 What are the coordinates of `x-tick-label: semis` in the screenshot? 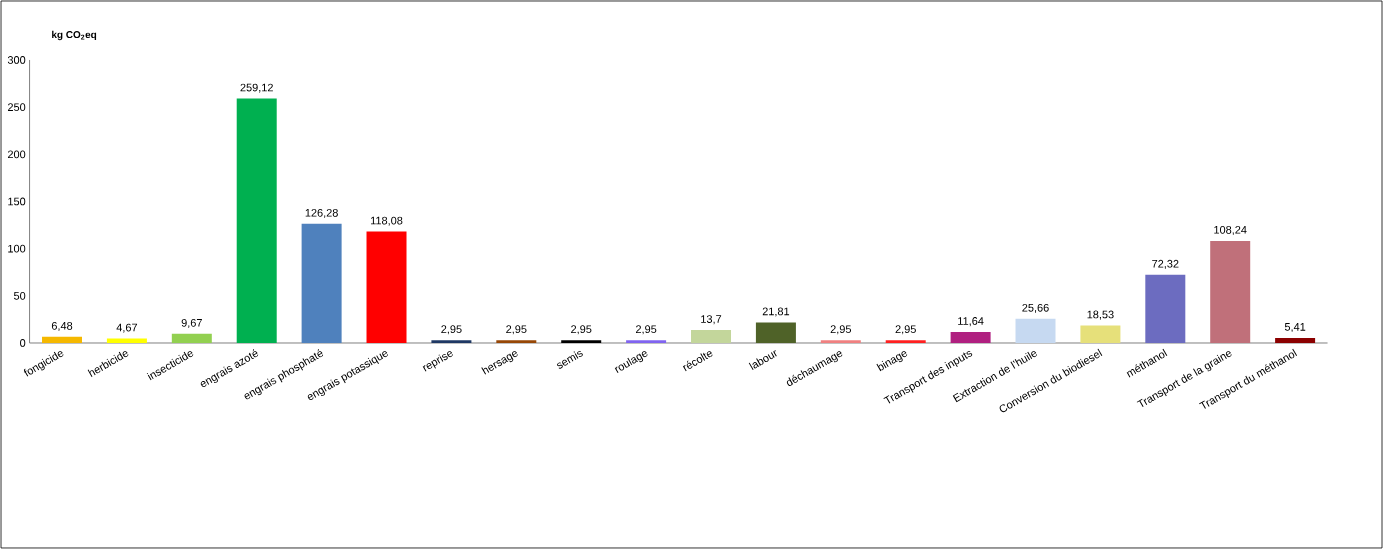 It's located at (570, 359).